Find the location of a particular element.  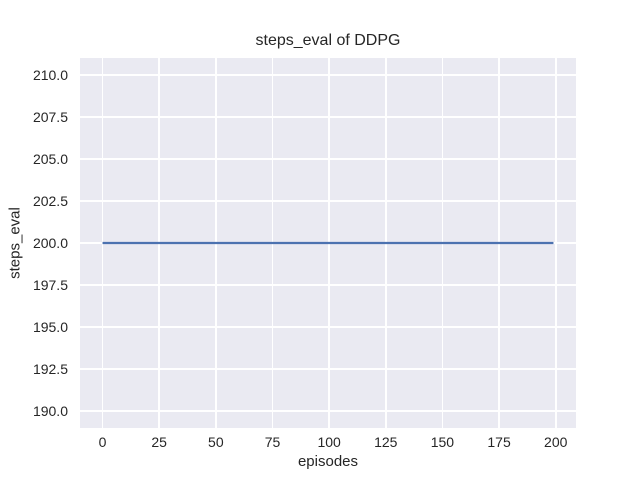

chart-title: steps_eval of DDPG is located at coordinates (328, 40).